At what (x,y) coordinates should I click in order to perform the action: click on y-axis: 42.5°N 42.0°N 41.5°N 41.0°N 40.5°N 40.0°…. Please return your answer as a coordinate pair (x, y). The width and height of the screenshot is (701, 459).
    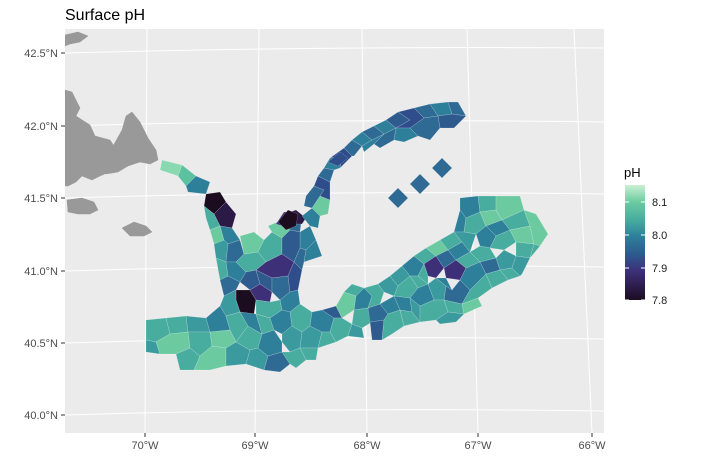
    Looking at the image, I should click on (44, 235).